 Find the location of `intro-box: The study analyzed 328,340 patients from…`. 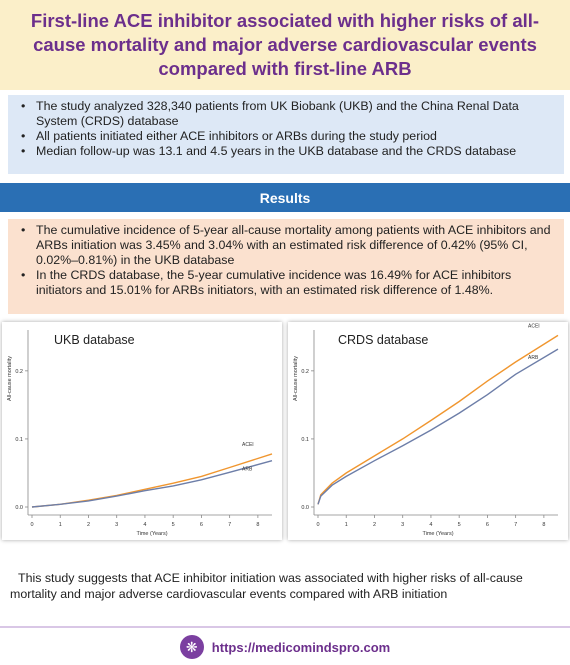

intro-box: The study analyzed 328,340 patients from… is located at coordinates (286, 134).